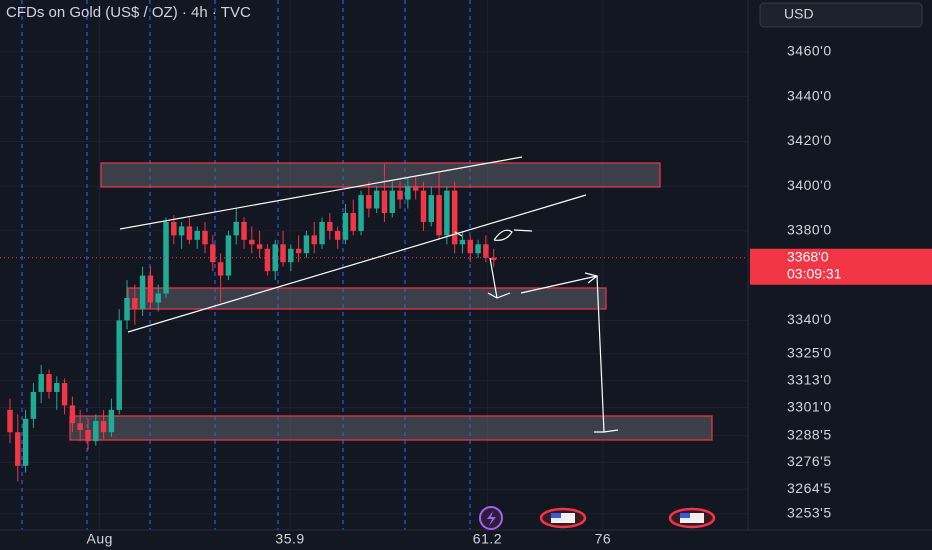 This screenshot has height=550, width=932. I want to click on y-tick-label: 3253'5, so click(809, 513).